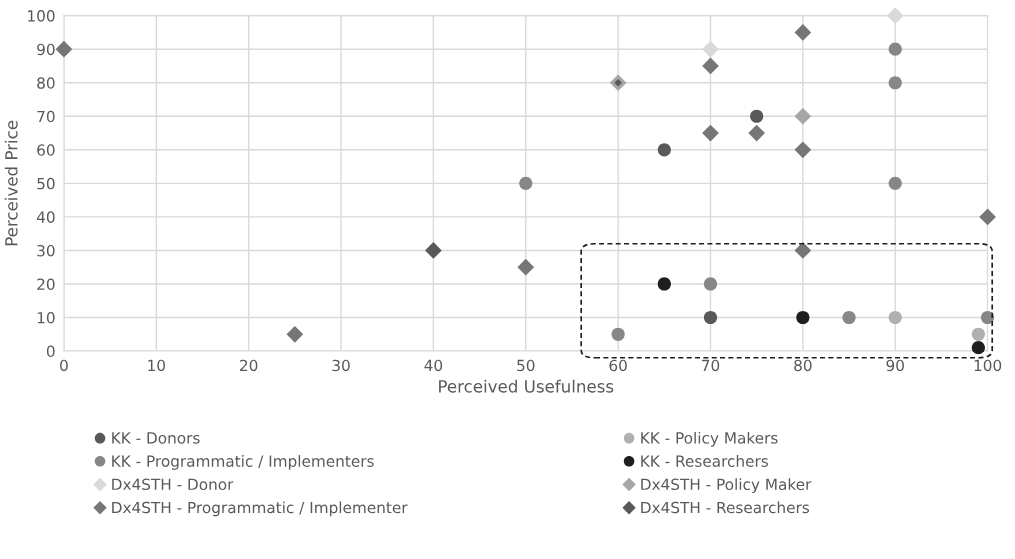 Image resolution: width=1015 pixels, height=559 pixels. Describe the element at coordinates (46, 83) in the screenshot. I see `y-tick-label: 80` at that location.